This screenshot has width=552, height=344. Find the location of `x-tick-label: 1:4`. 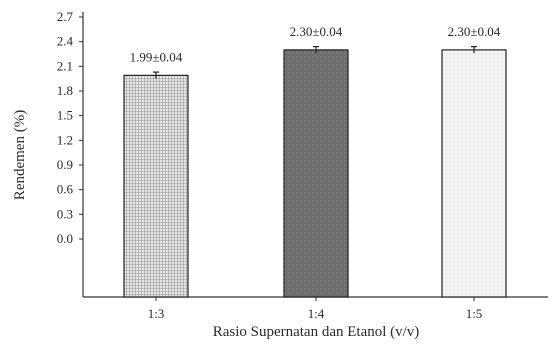

x-tick-label: 1:4 is located at coordinates (316, 313).